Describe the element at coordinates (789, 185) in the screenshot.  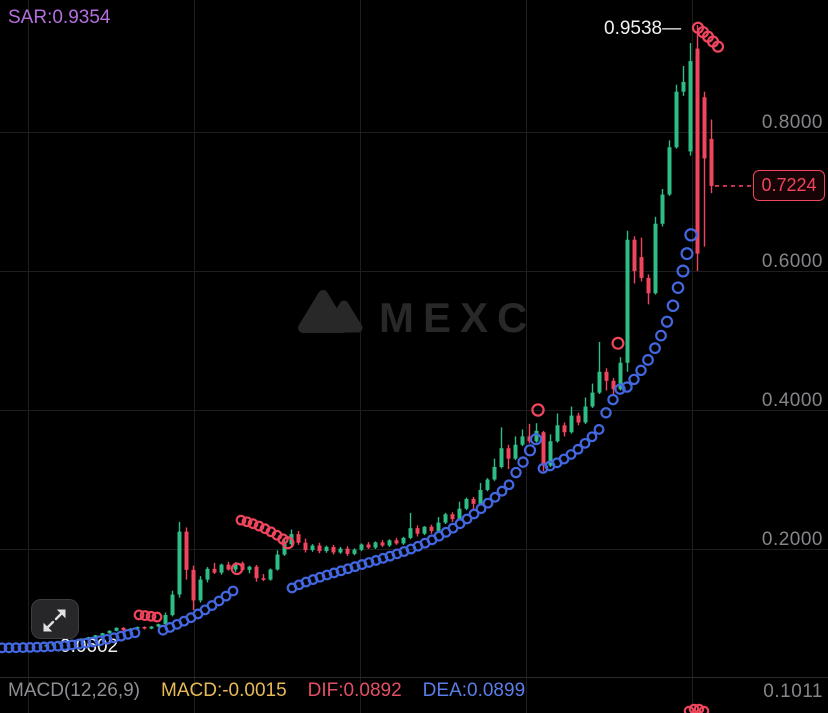
I see `last-price-tag: 0.7224` at that location.